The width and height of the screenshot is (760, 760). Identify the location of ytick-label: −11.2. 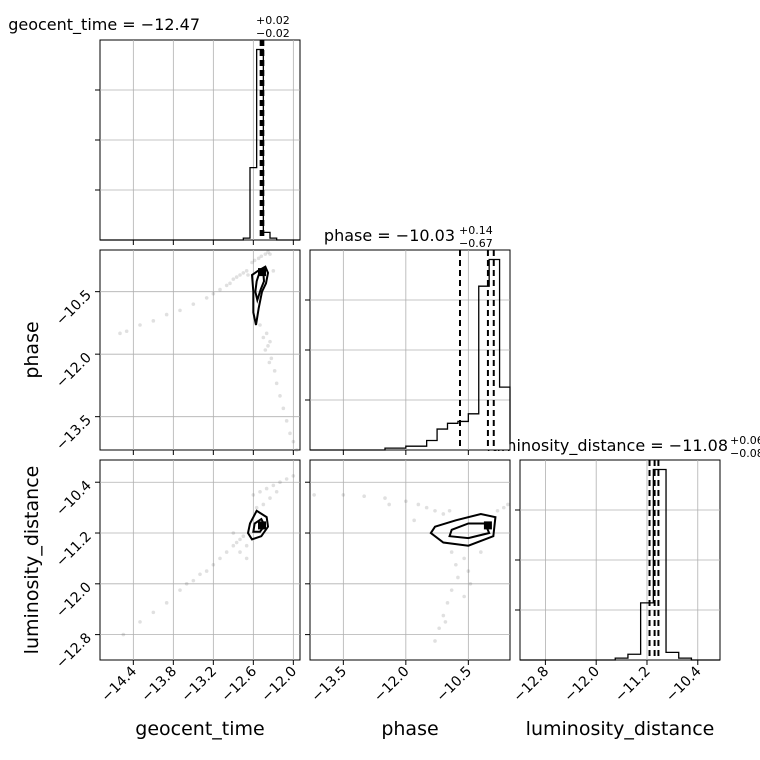
(74, 550).